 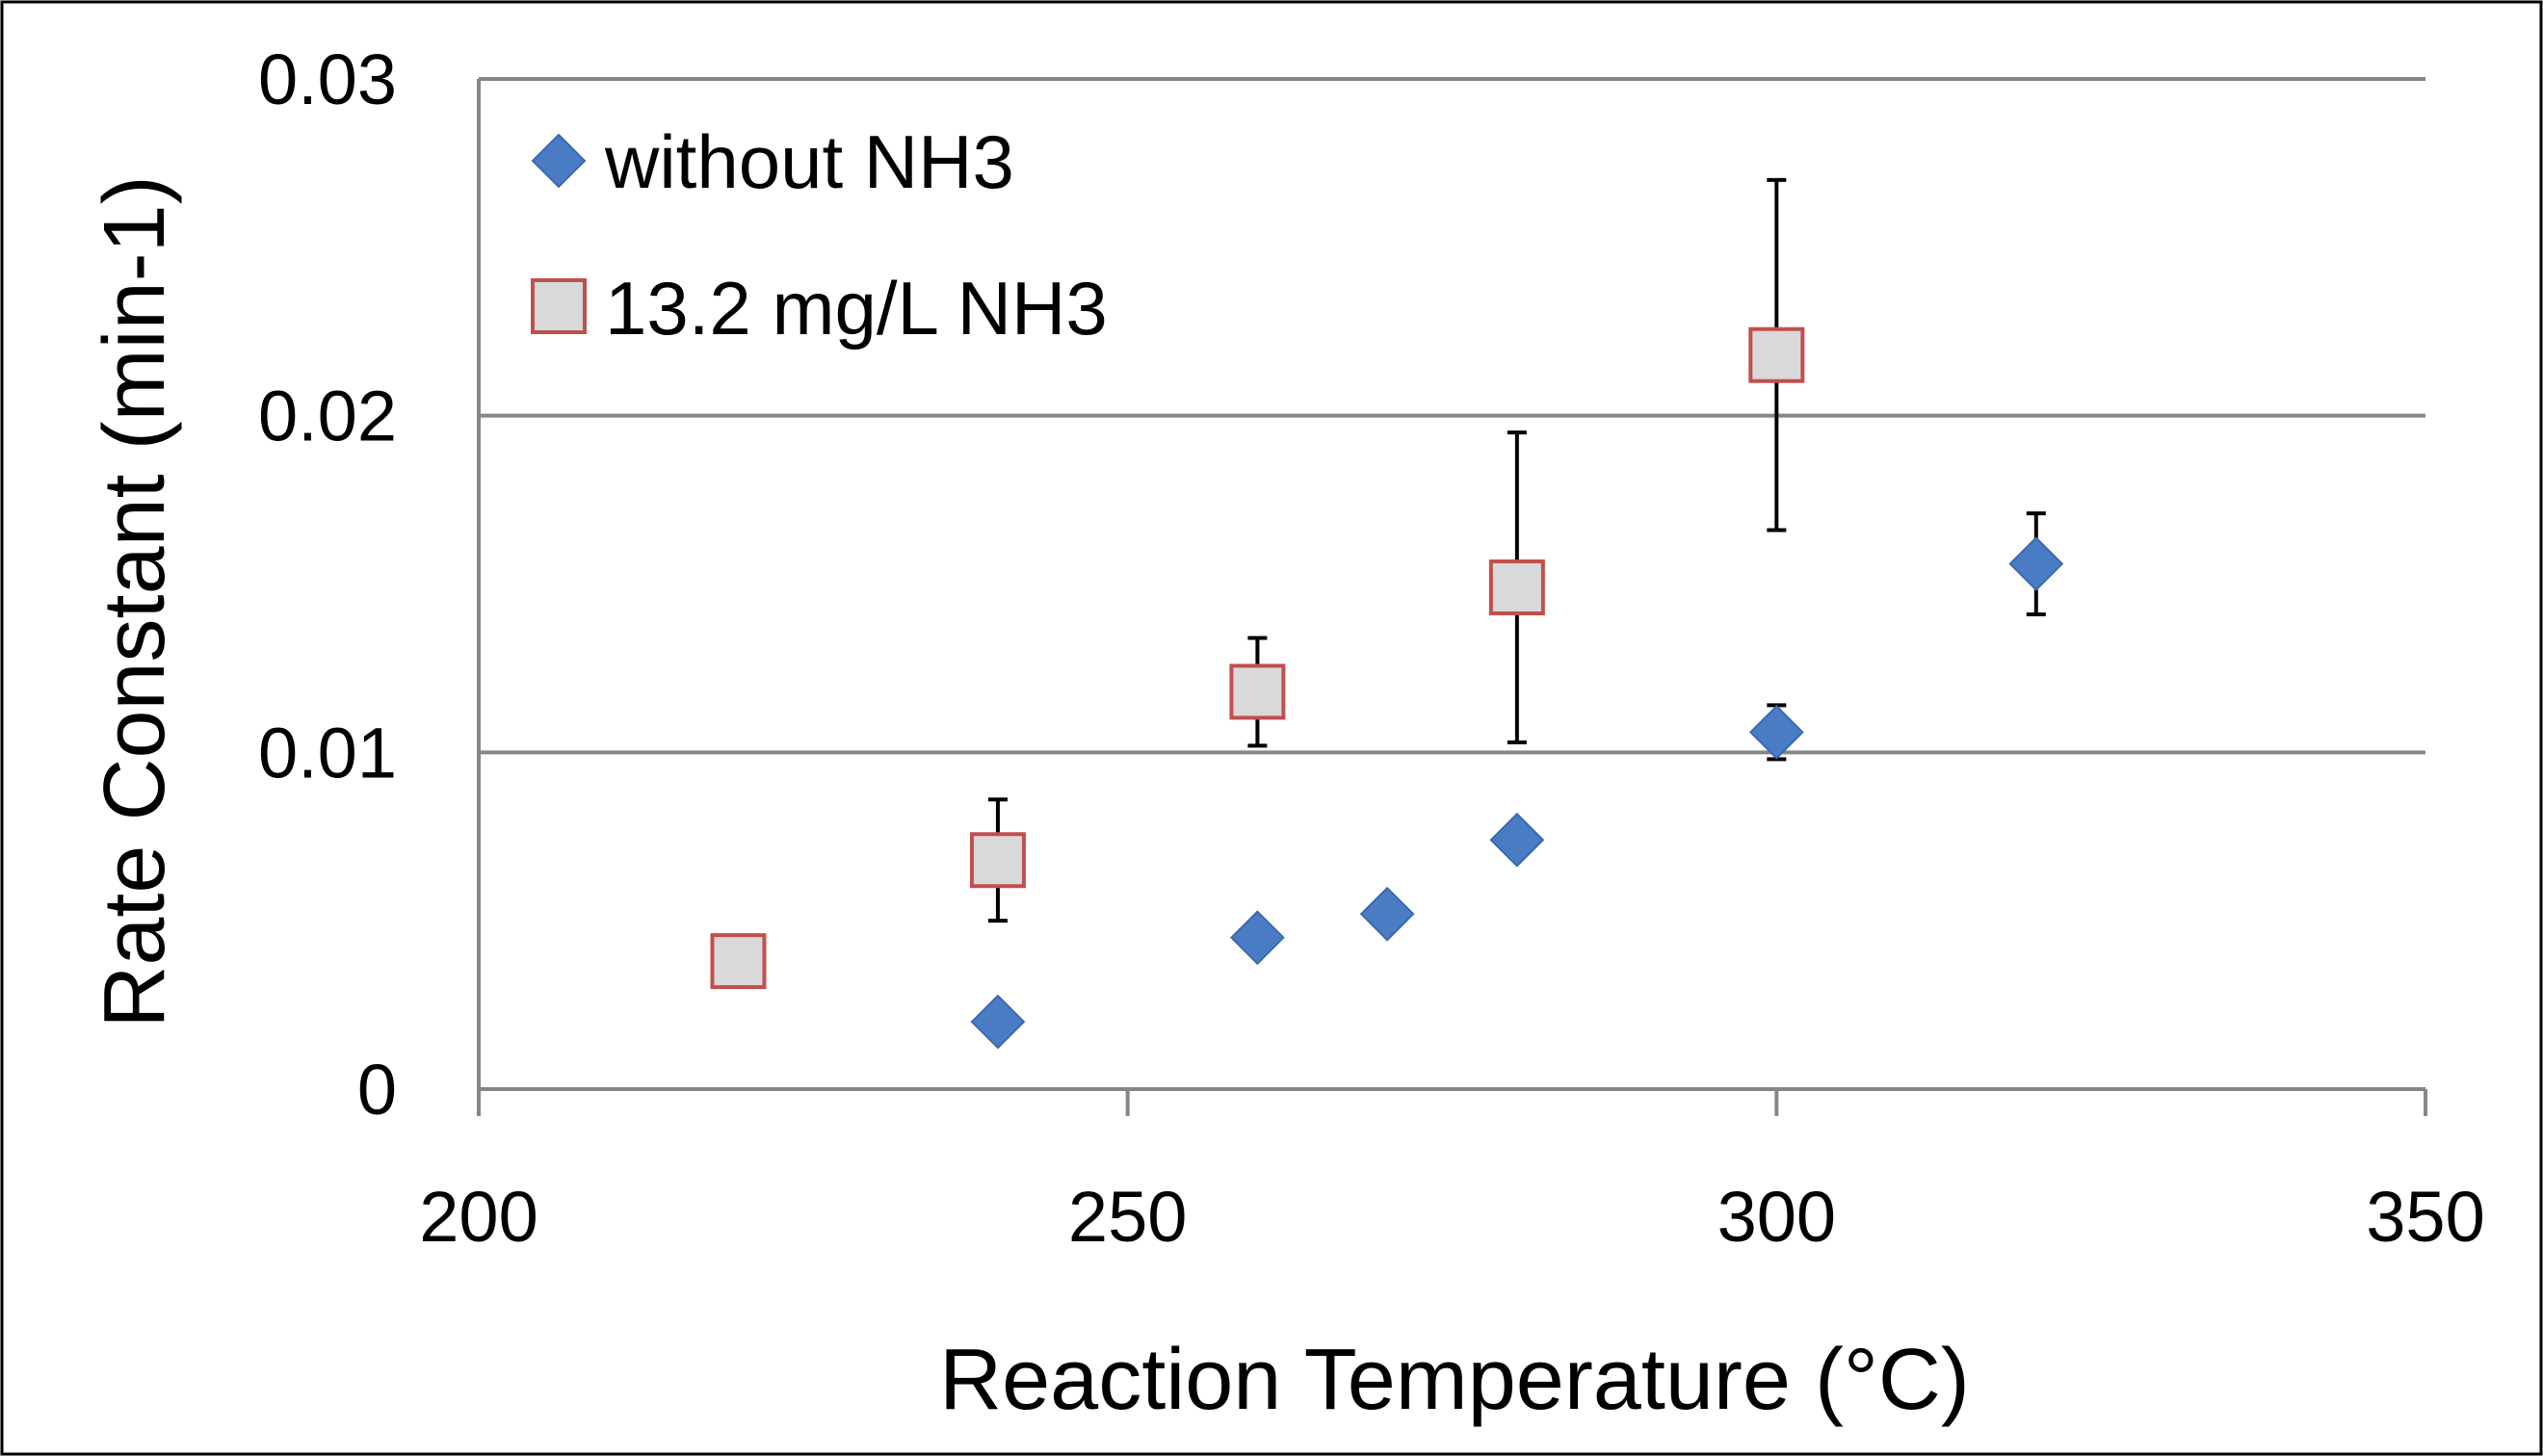 I want to click on legend-label-13-2-mg-l-nh3: 13.2 mg/L NH3, so click(x=857, y=308).